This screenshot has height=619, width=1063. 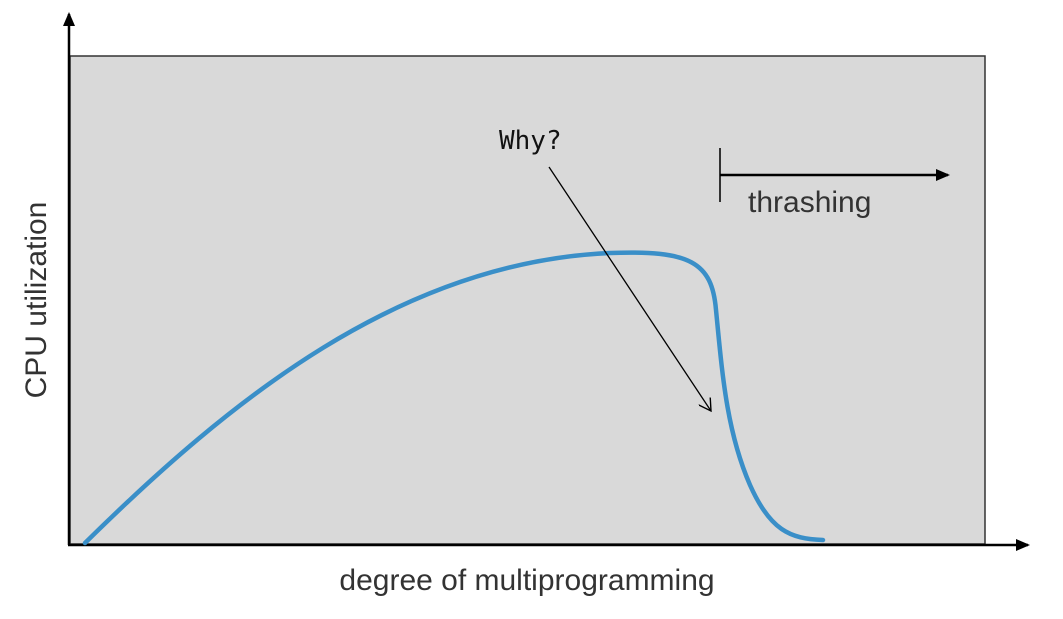 I want to click on why-annotation: Why?, so click(x=530, y=141).